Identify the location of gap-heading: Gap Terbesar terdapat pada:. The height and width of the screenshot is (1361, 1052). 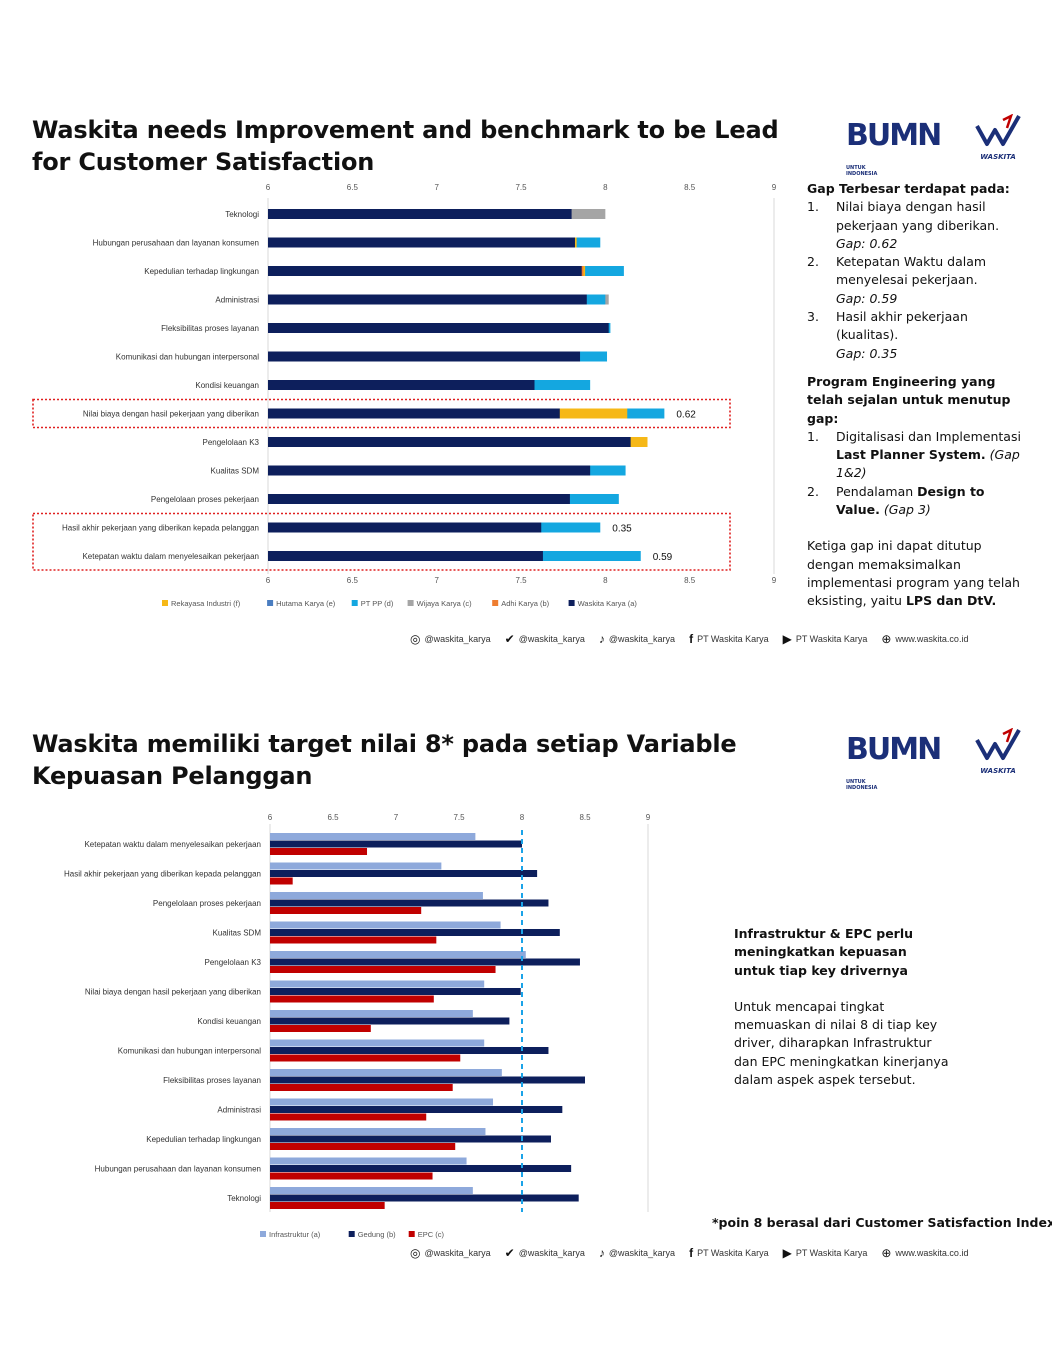
(908, 188).